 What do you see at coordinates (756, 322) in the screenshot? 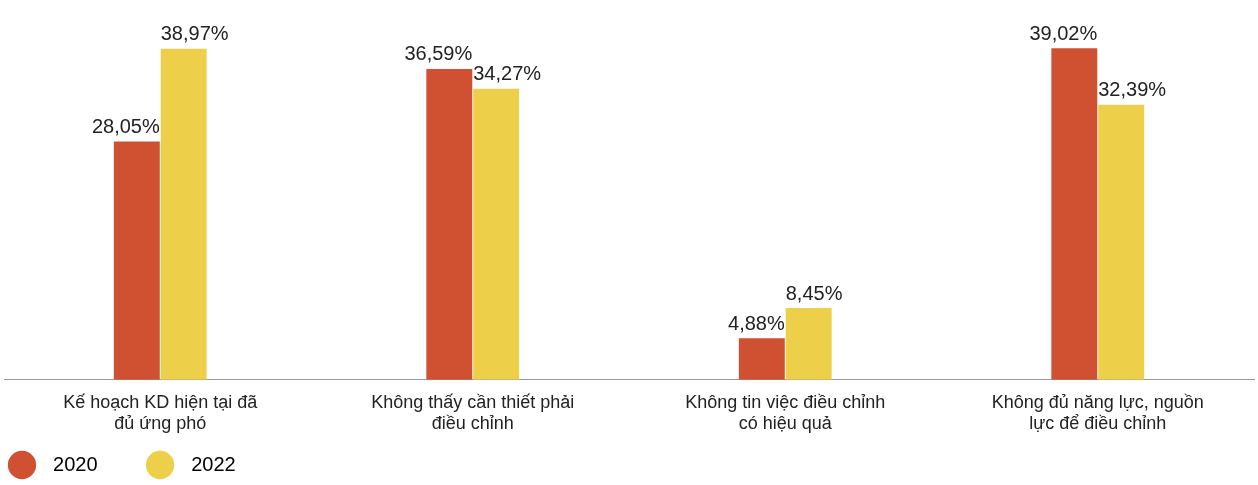
I see `data-label: 4,88%` at bounding box center [756, 322].